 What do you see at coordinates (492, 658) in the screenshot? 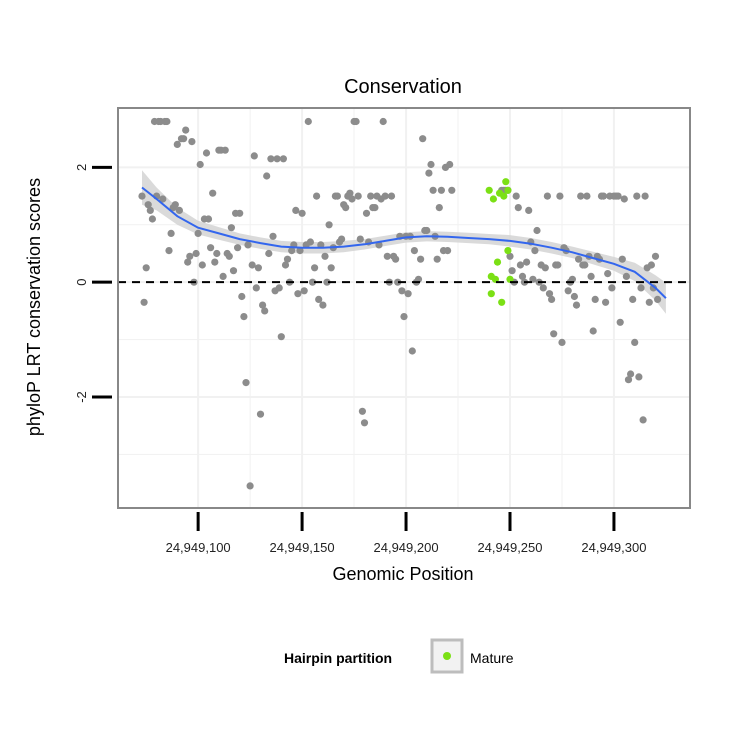
I see `legend-entry-mature: Mature` at bounding box center [492, 658].